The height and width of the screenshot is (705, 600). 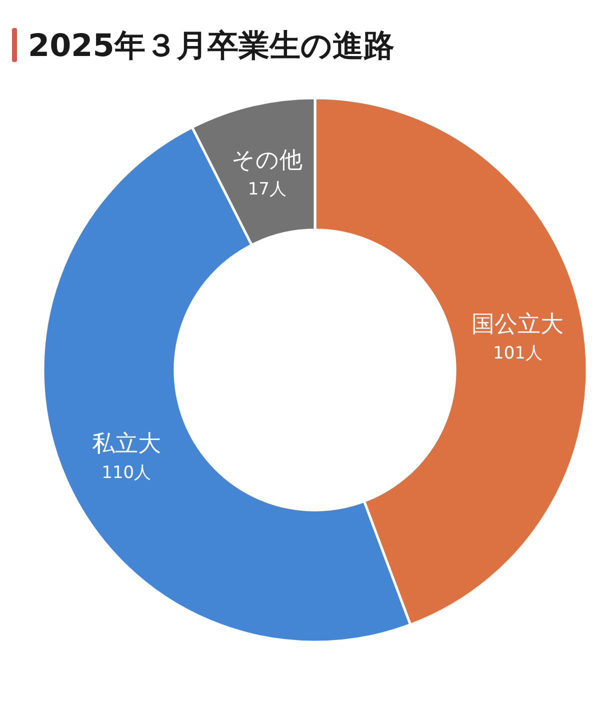 What do you see at coordinates (211, 46) in the screenshot?
I see `chart-title: 2025年３月卒業生の進路` at bounding box center [211, 46].